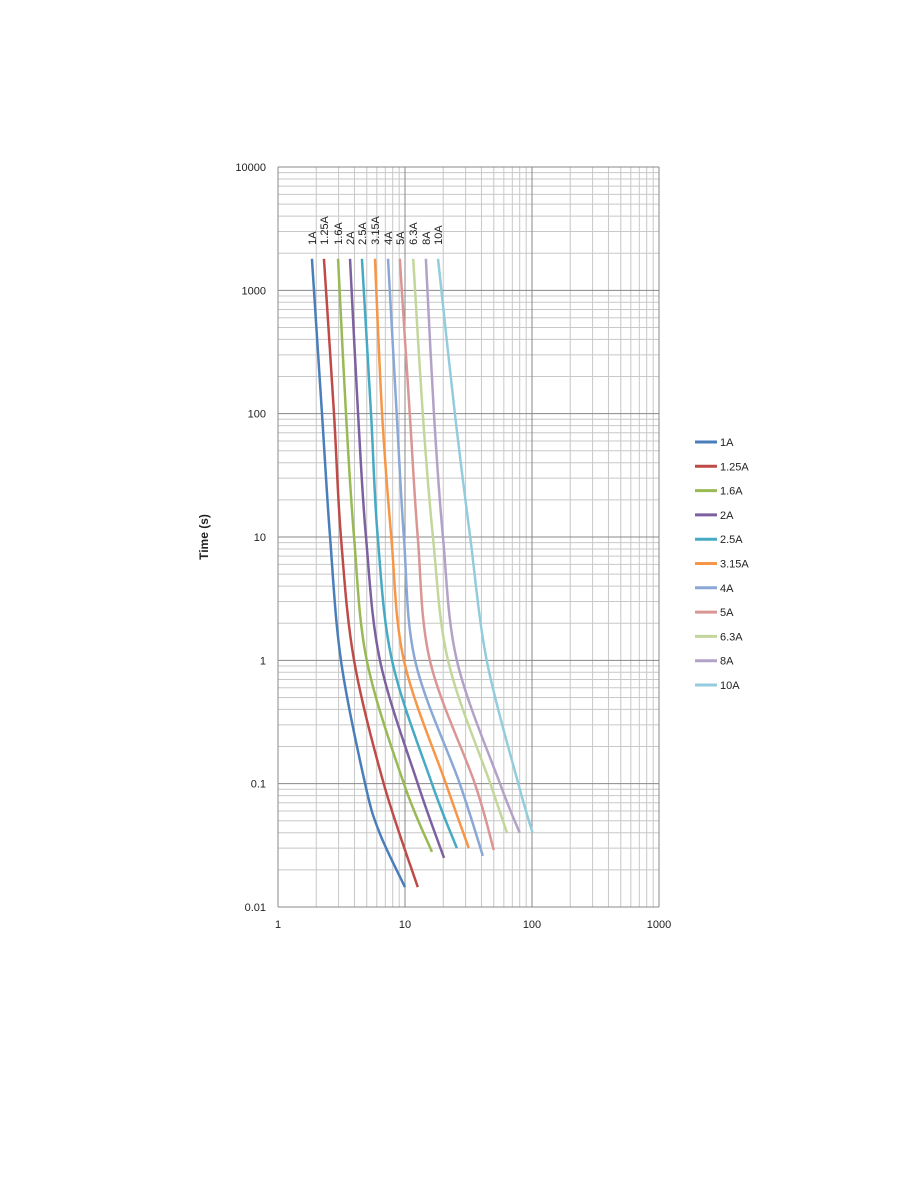 The width and height of the screenshot is (918, 1188). Describe the element at coordinates (427, 238) in the screenshot. I see `curve-label: 8A` at that location.